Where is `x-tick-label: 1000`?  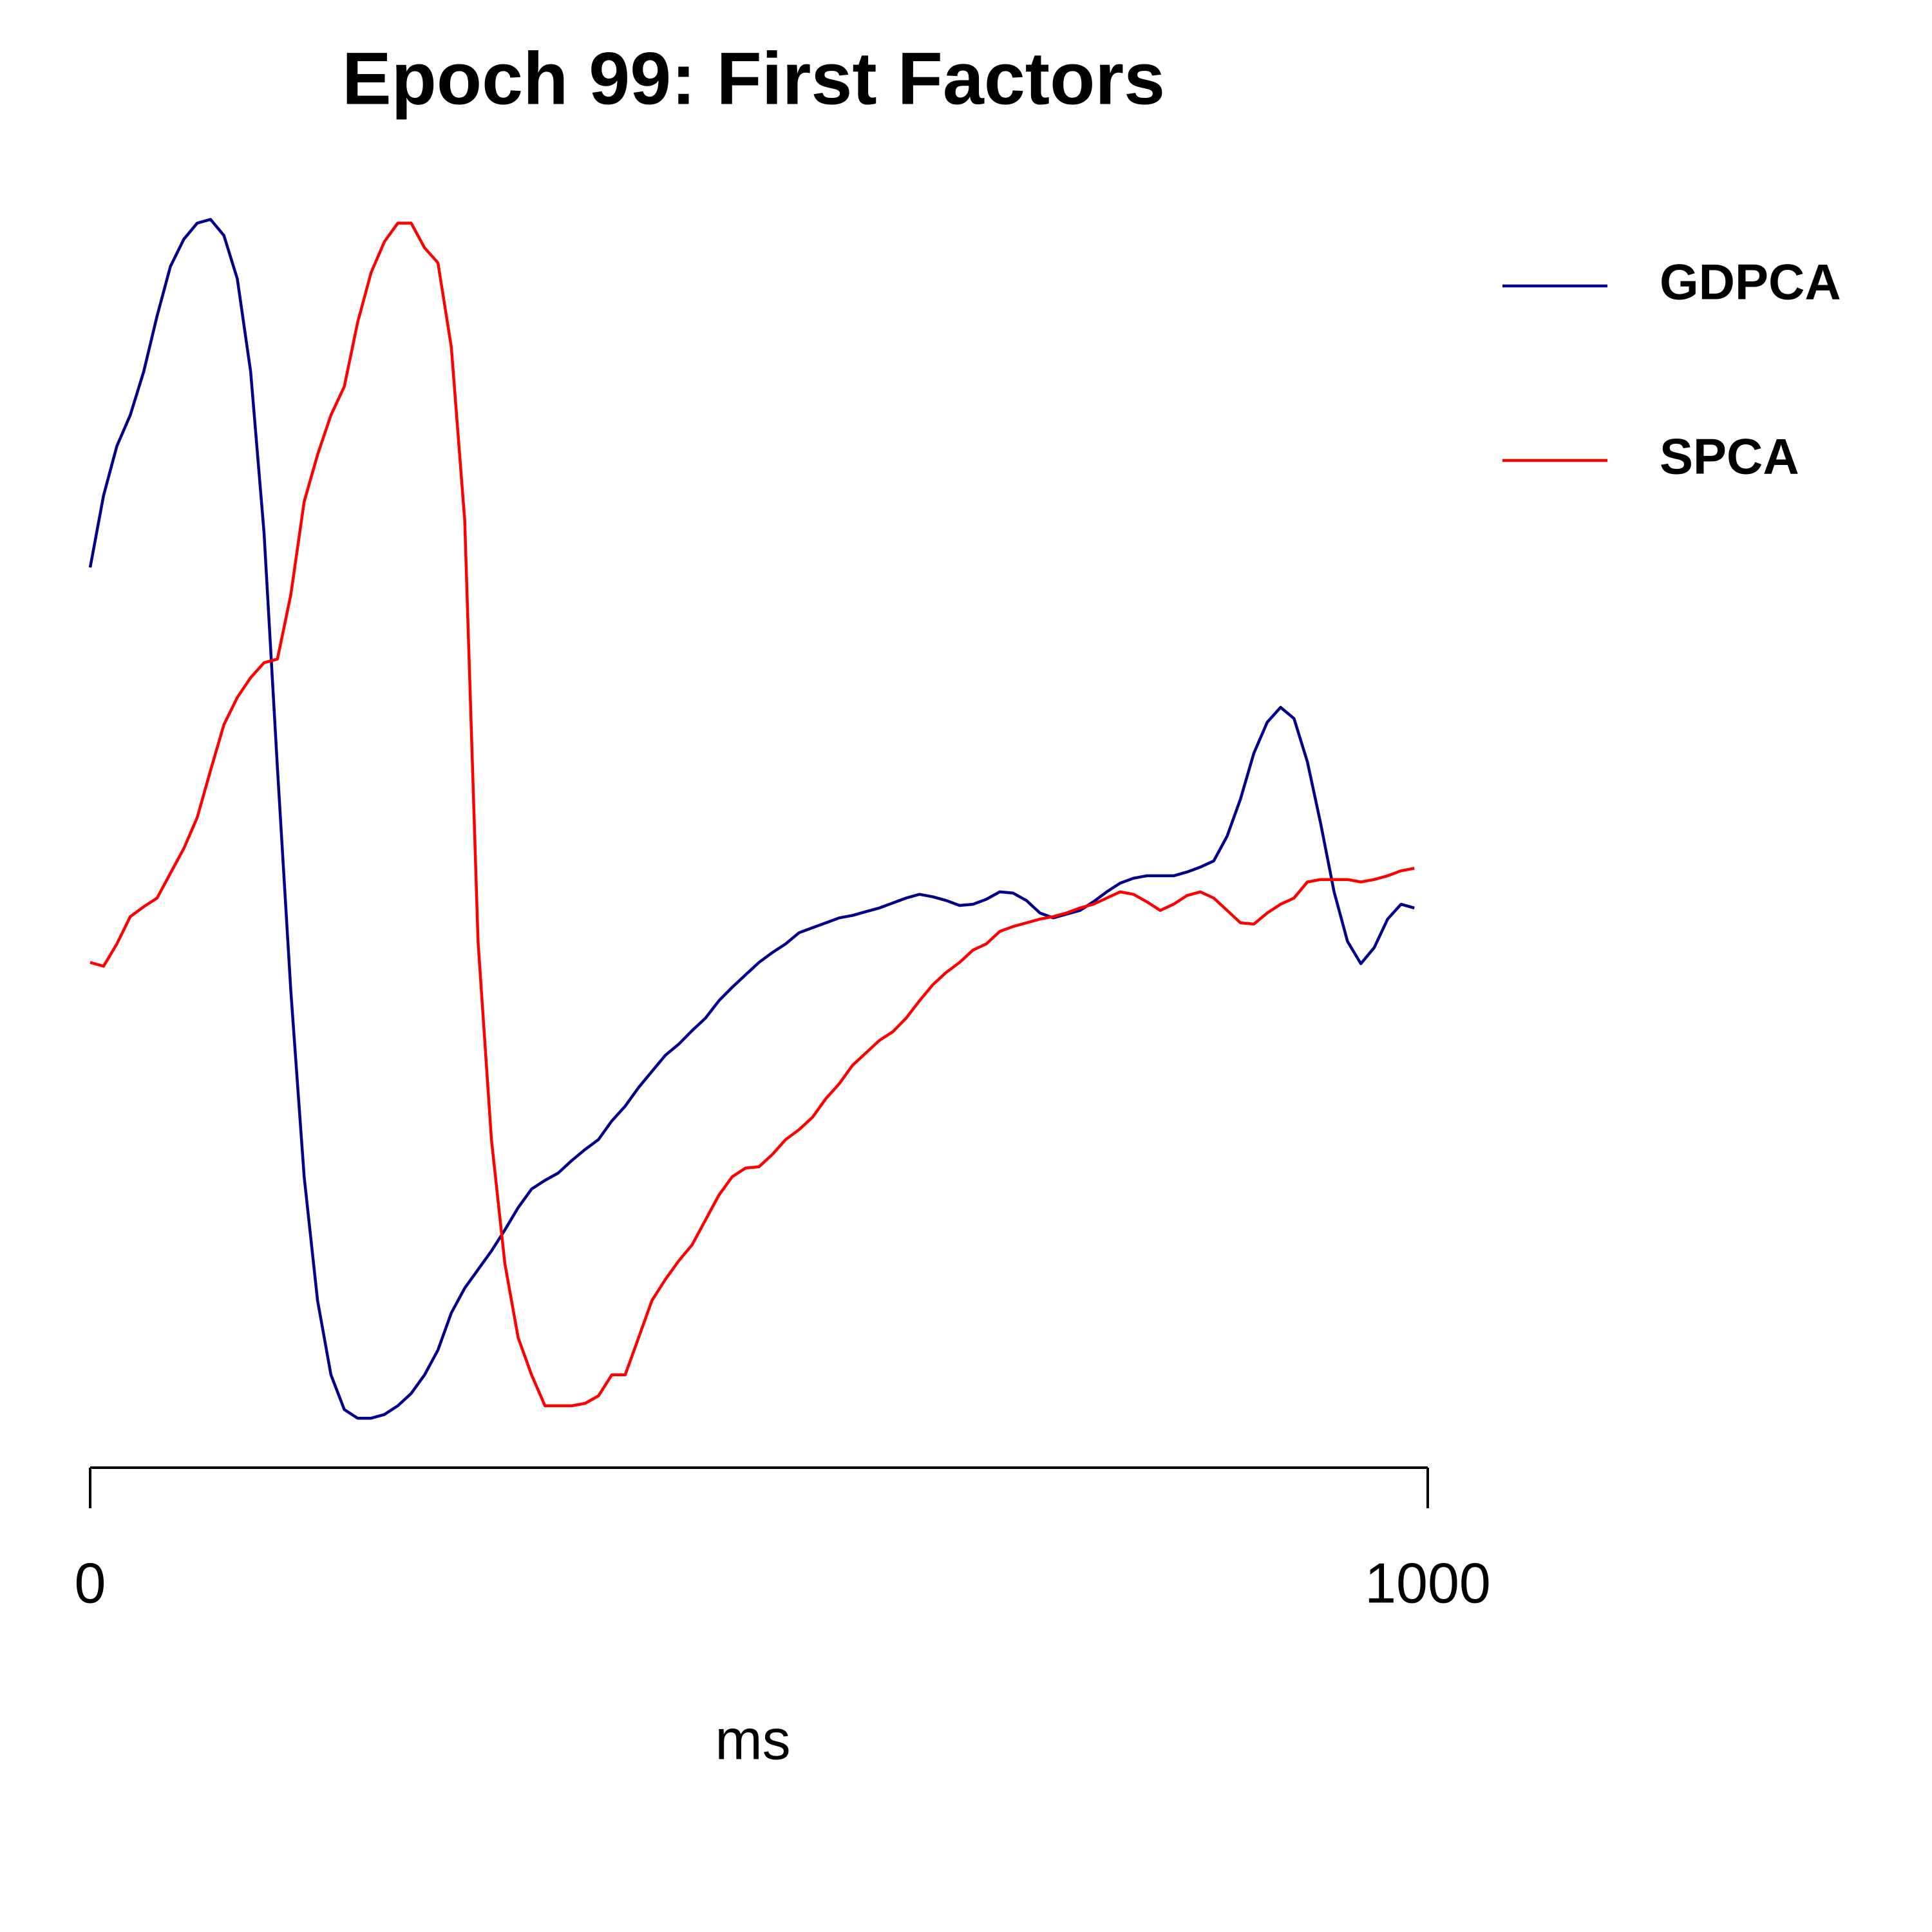 x-tick-label: 1000 is located at coordinates (1428, 1583).